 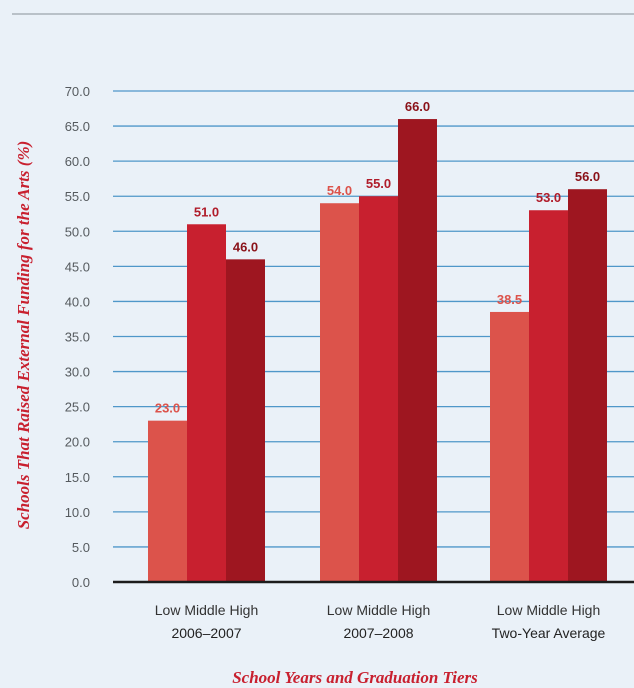 I want to click on y-tick-label: 5.0, so click(x=81, y=547).